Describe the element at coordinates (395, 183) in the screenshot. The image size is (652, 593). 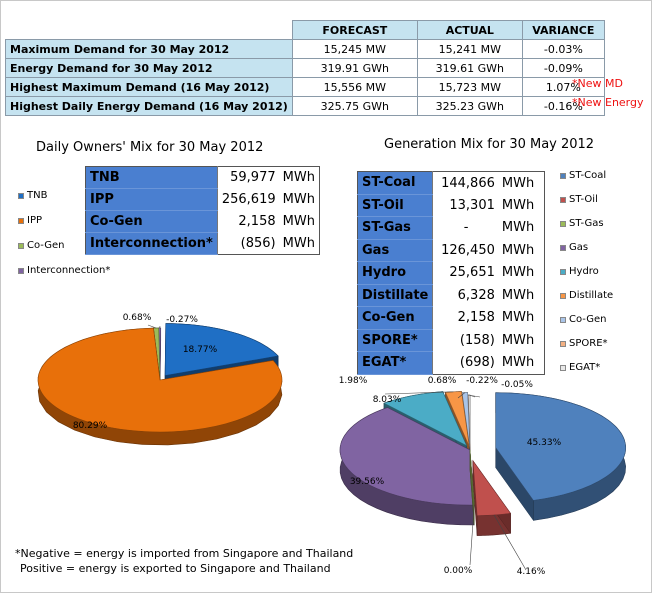
I see `mix-name: ST-Coal` at that location.